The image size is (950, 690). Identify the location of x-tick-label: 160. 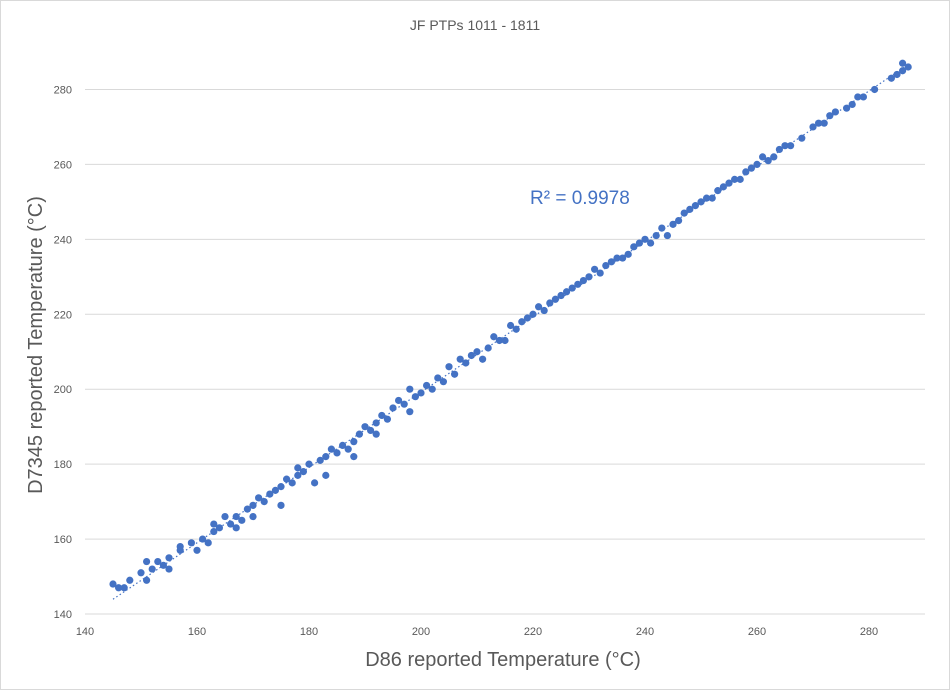
(197, 632).